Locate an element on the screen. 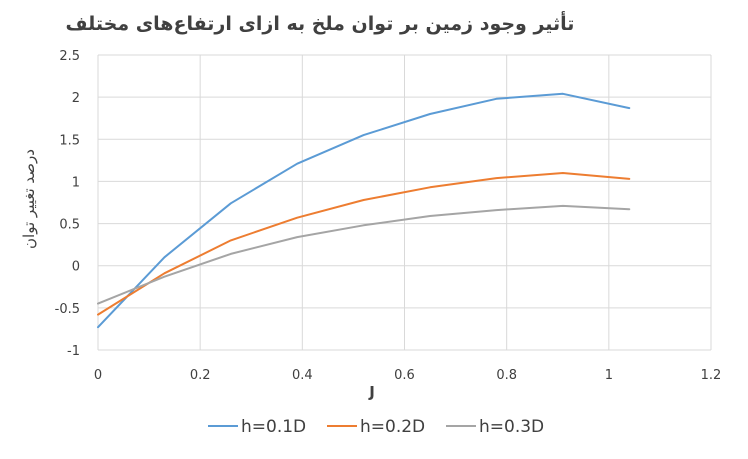 Image resolution: width=748 pixels, height=459 pixels. legend-label: h=0.3D is located at coordinates (511, 427).